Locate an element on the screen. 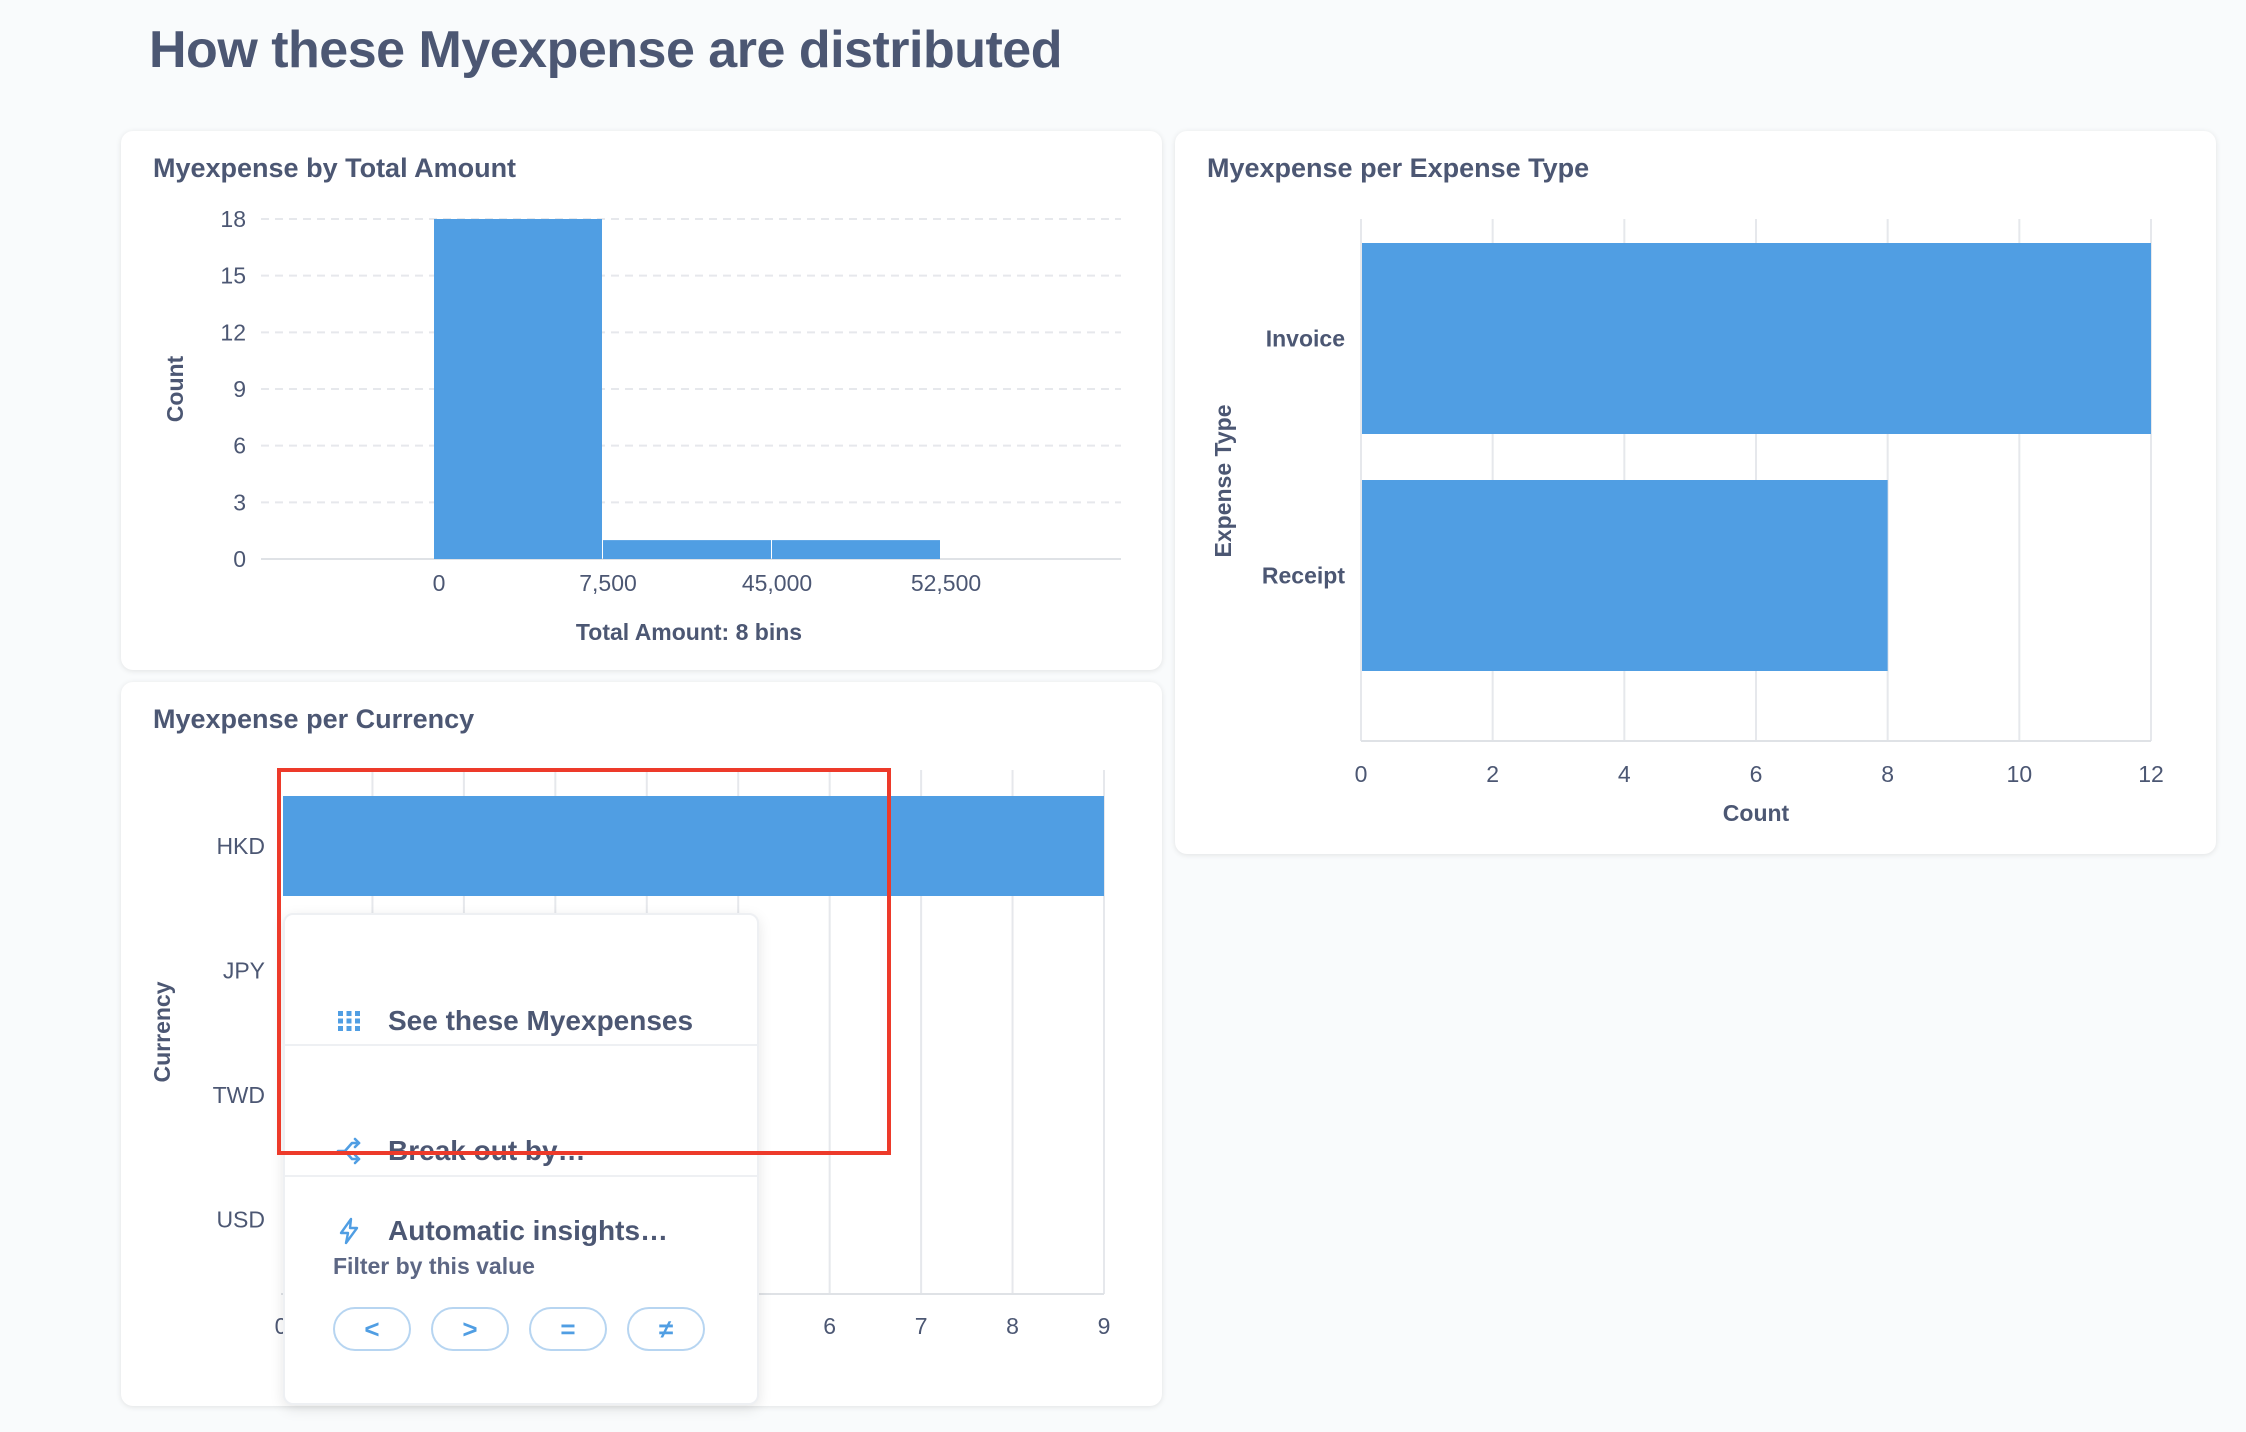  x-tick-label: 2 is located at coordinates (1492, 774).